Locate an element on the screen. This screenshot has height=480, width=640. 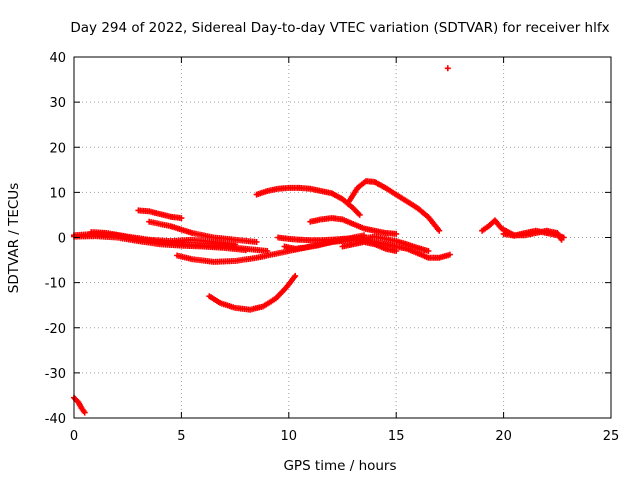
x-tick-label: 15 is located at coordinates (396, 436).